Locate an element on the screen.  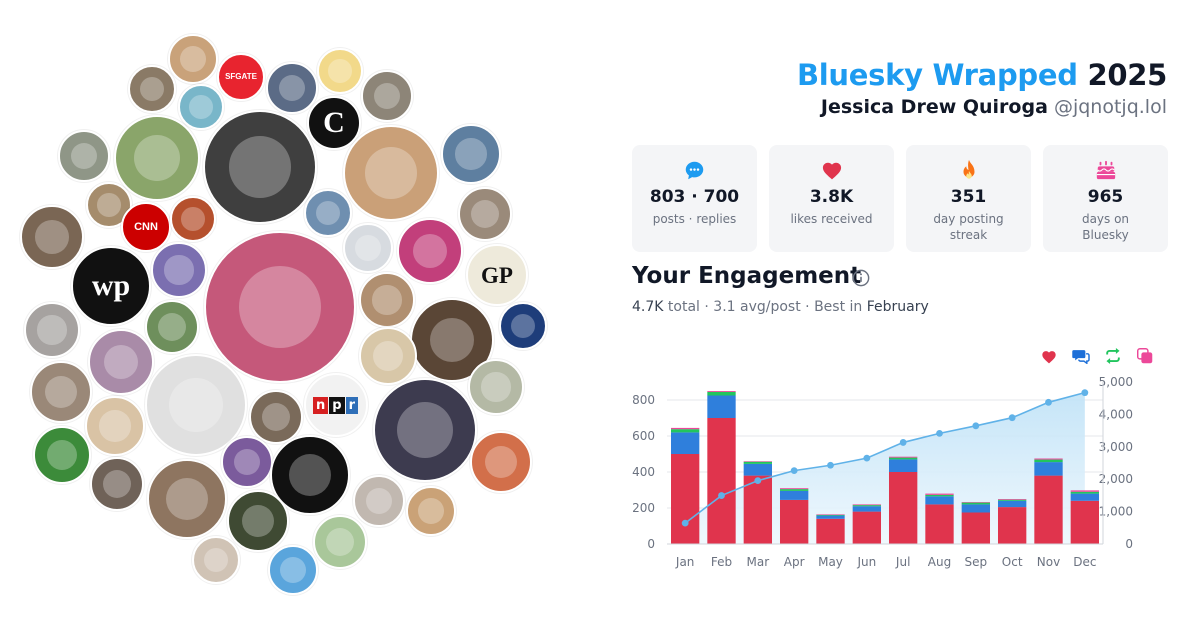
avatar-c-logo-label: C is located at coordinates (334, 122).